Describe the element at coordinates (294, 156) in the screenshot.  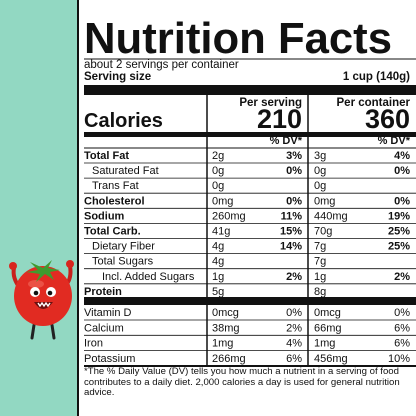
I see `serving-dv: 3%` at that location.